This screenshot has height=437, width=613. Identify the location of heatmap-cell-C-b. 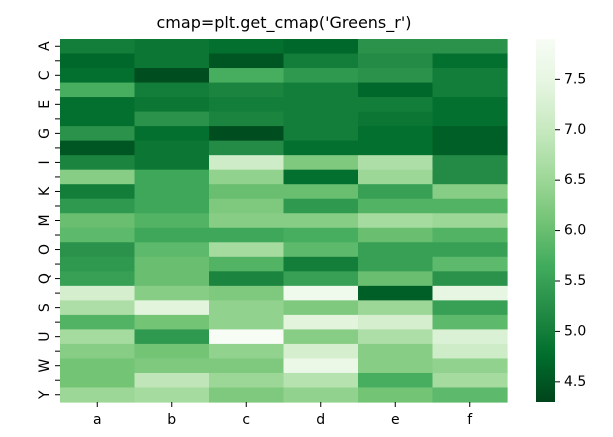
(172, 76).